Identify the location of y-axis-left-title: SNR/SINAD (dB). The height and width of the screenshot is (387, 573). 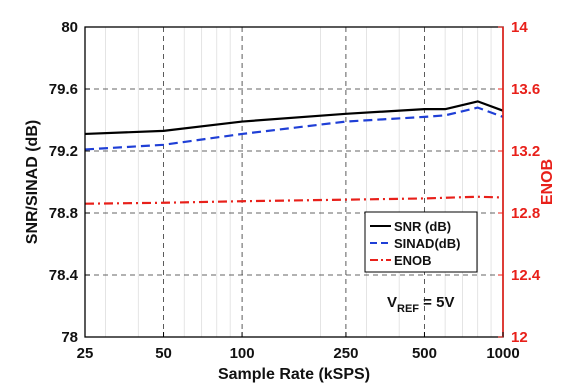
(32, 182).